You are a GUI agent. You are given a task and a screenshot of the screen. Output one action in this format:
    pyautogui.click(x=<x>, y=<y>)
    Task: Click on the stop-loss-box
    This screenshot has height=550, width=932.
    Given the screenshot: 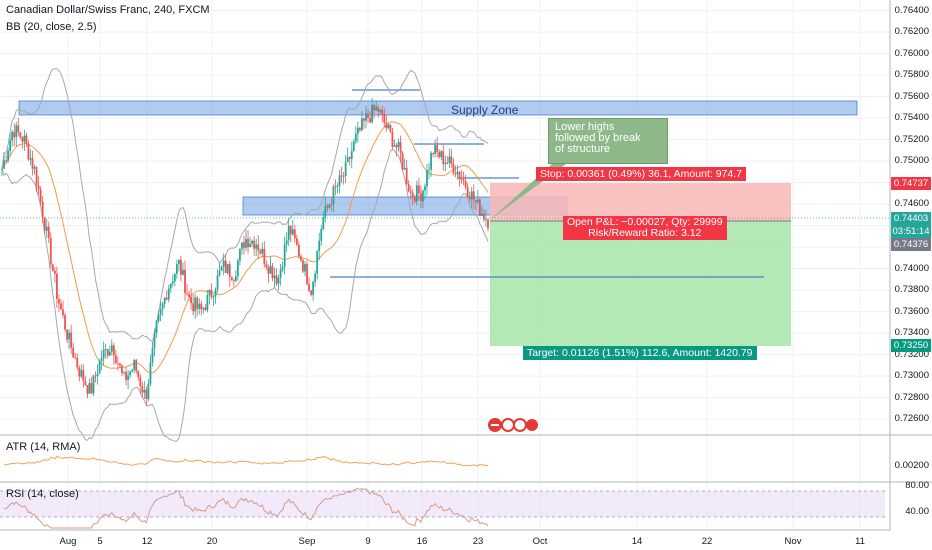 What is the action you would take?
    pyautogui.click(x=640, y=202)
    